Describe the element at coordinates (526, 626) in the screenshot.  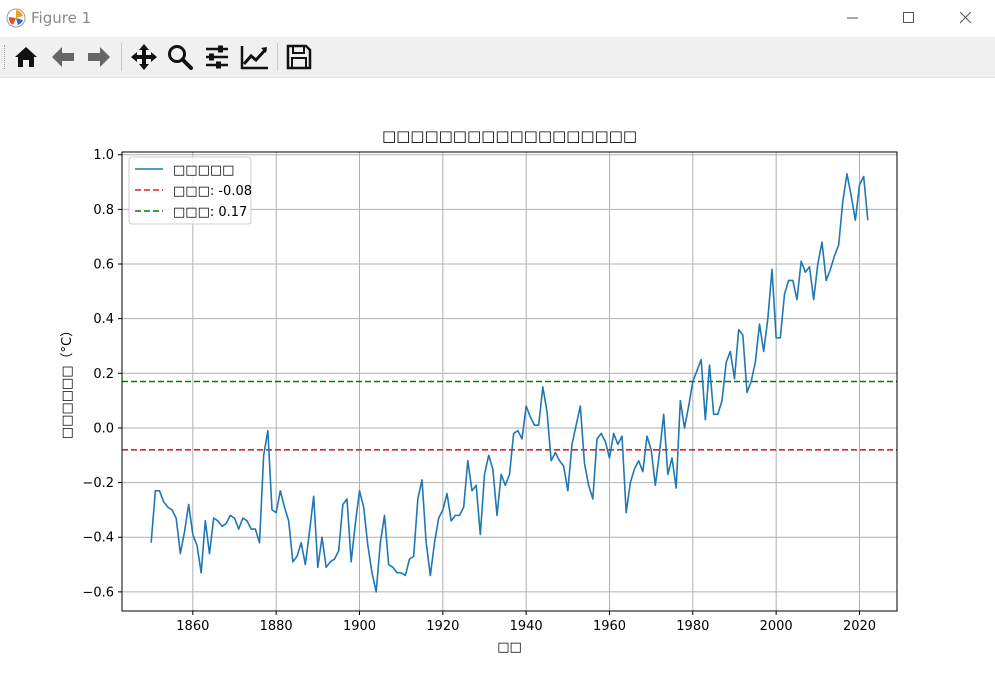
I see `x-tick-label: 1940` at that location.